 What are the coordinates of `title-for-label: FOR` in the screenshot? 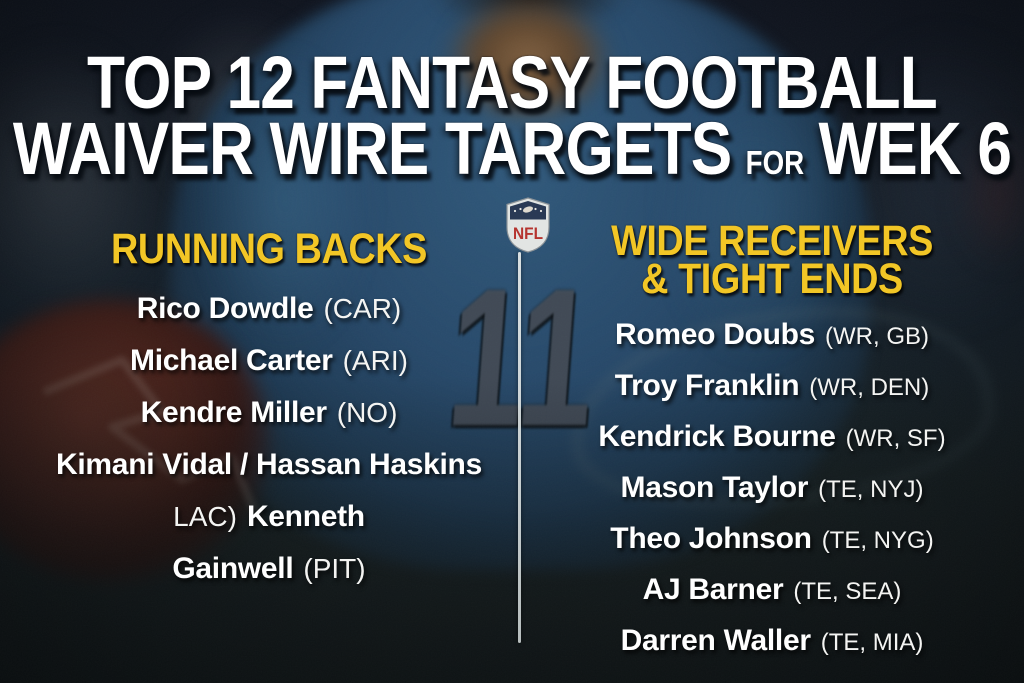 It's located at (775, 162).